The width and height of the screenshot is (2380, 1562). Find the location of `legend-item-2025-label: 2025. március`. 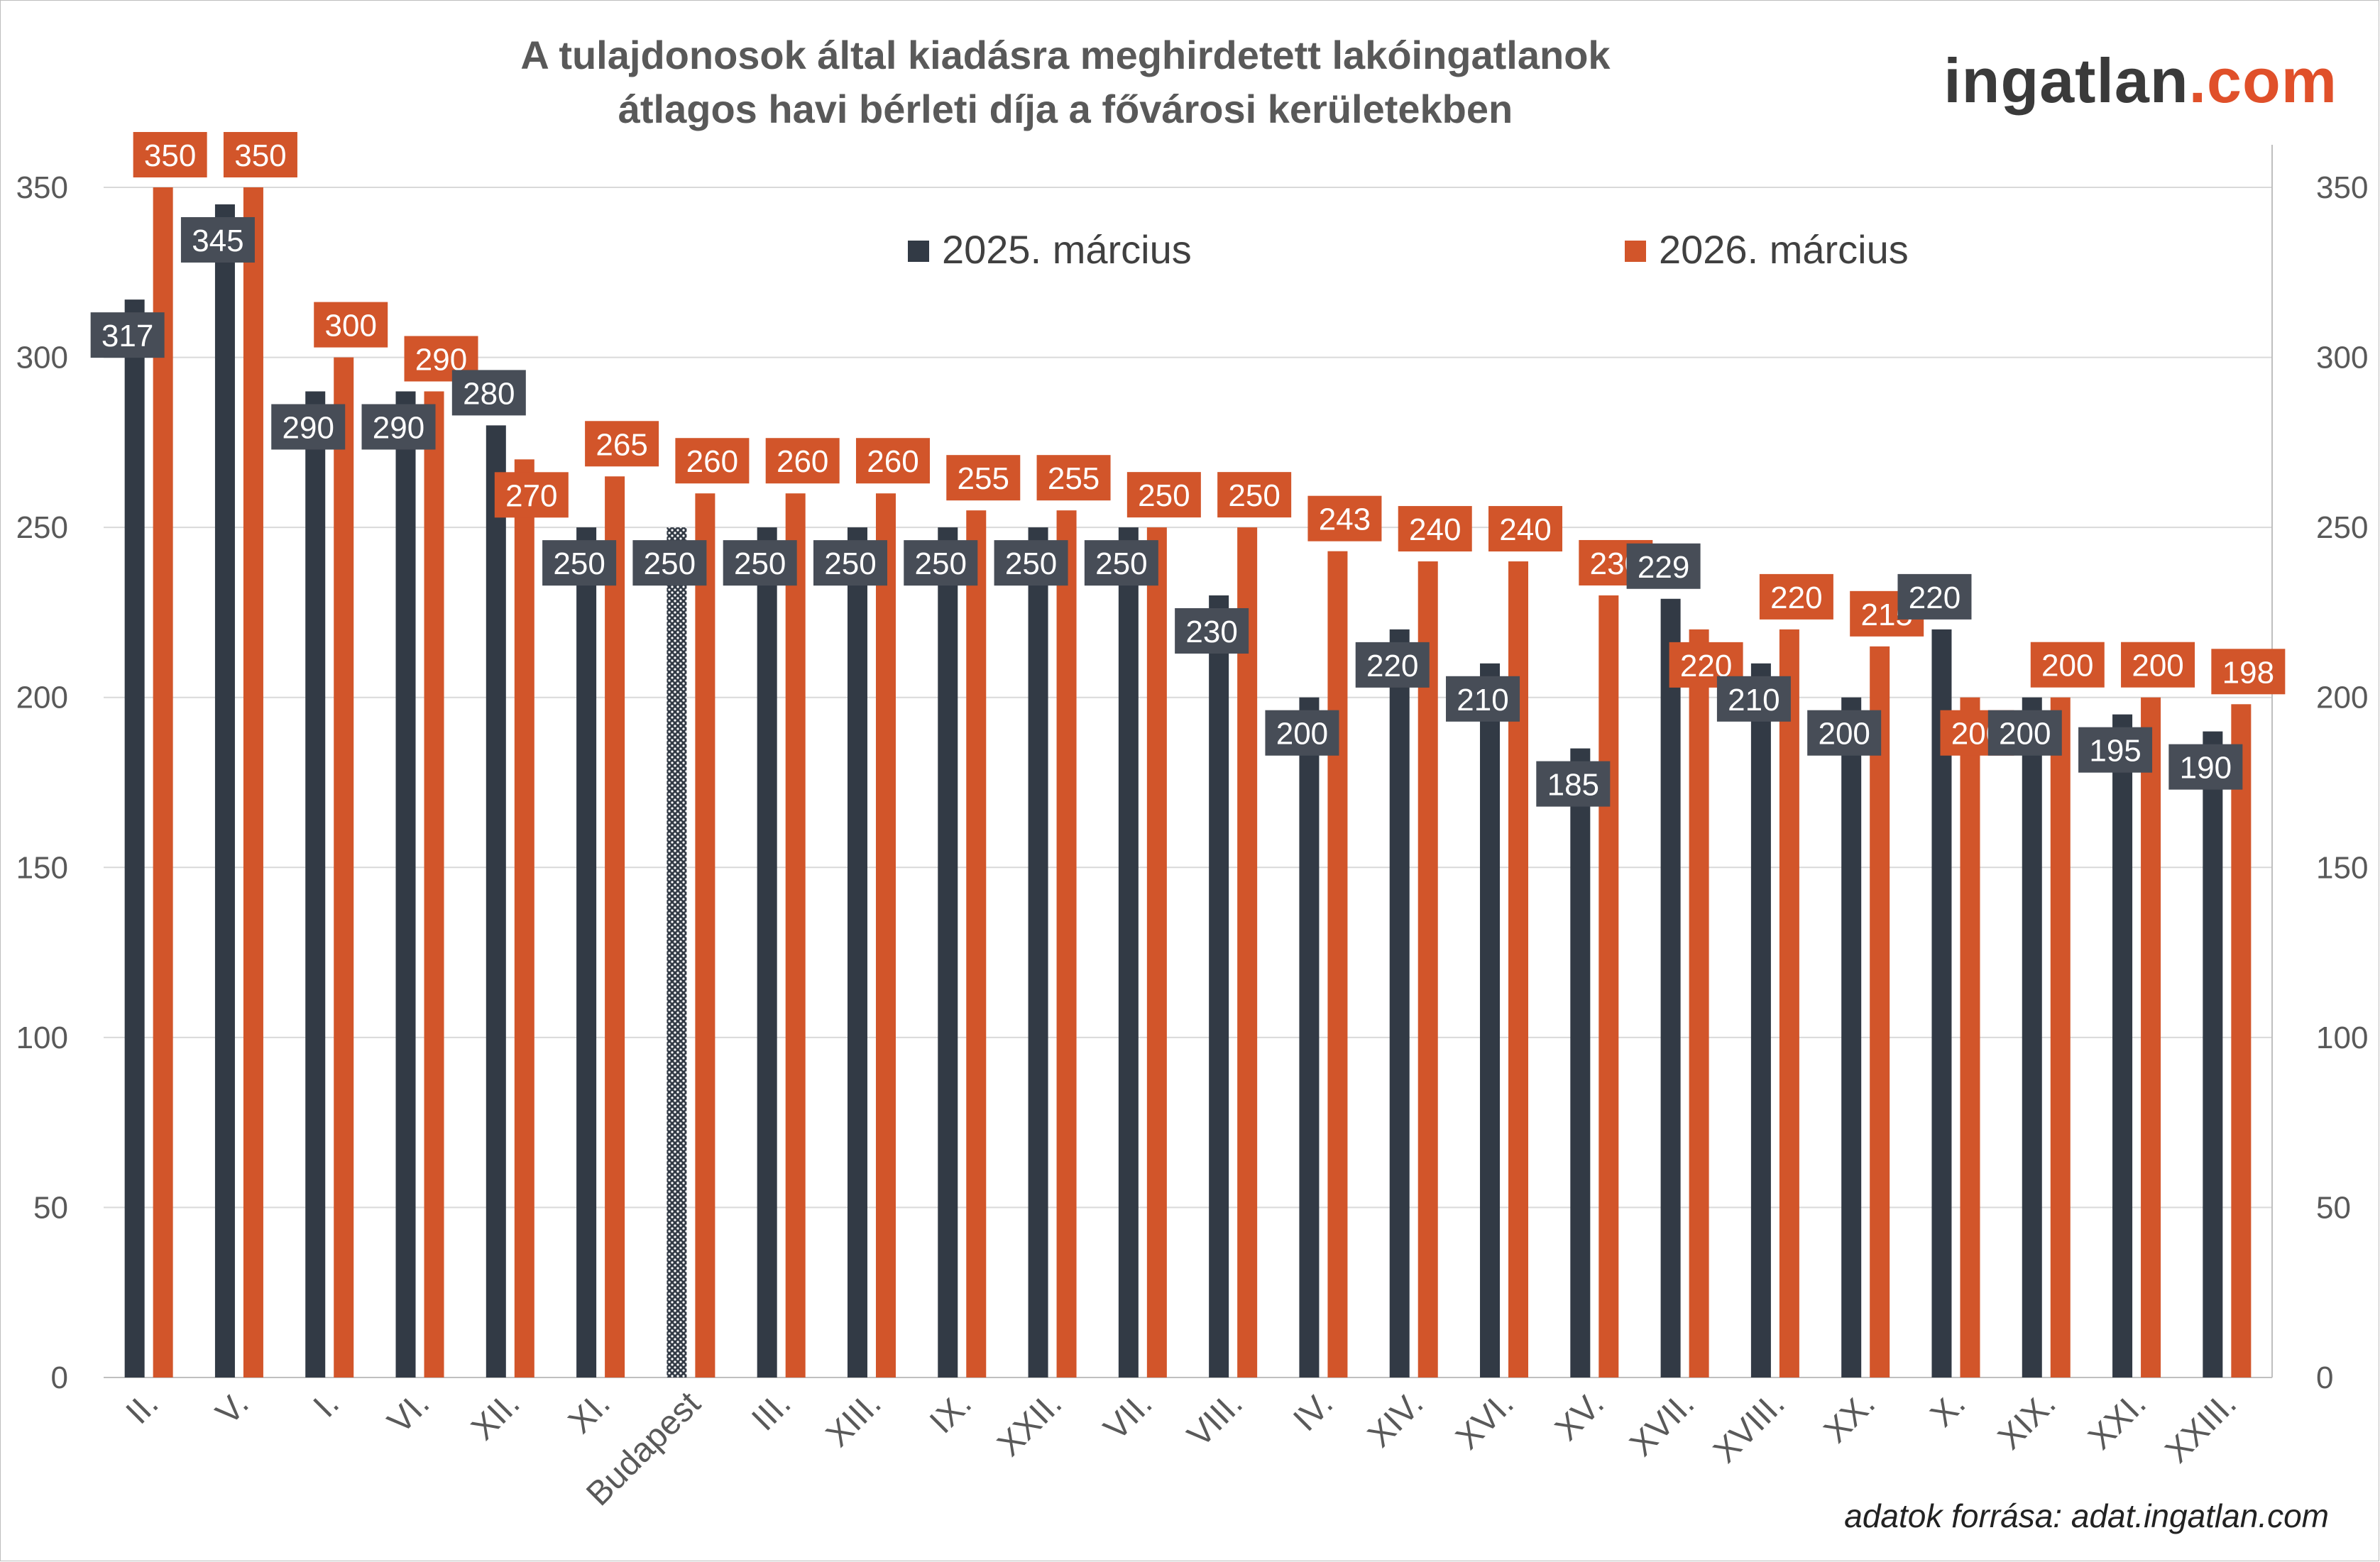

legend-item-2025-label: 2025. március is located at coordinates (1067, 249).